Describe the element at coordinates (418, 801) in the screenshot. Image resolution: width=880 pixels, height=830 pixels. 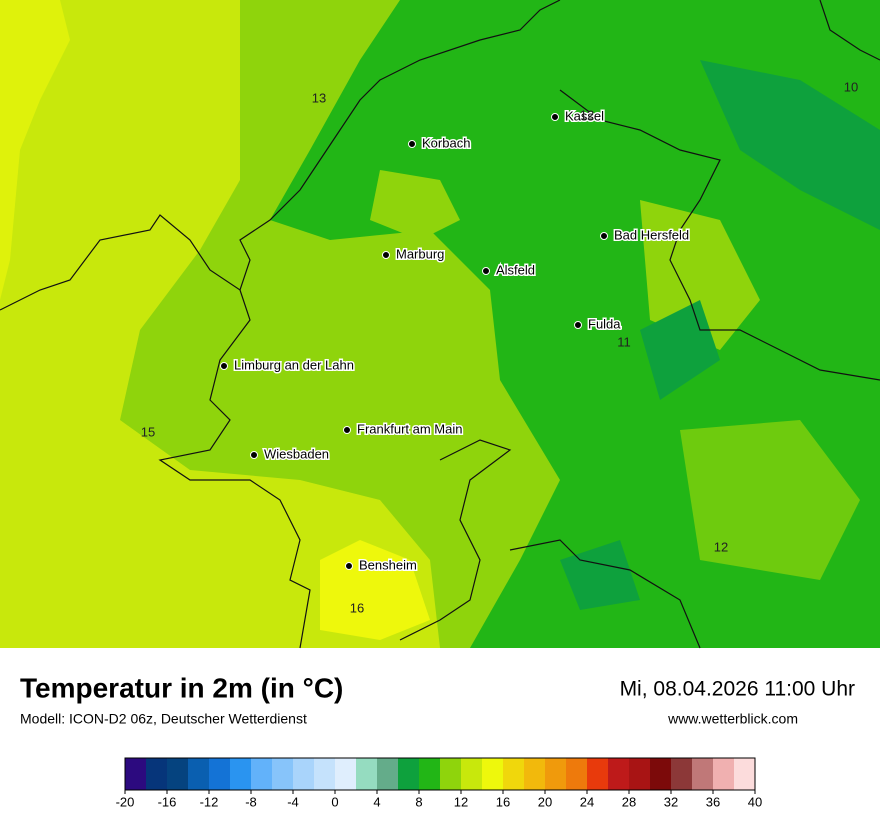
I see `colorbar-tick-label: 8` at that location.